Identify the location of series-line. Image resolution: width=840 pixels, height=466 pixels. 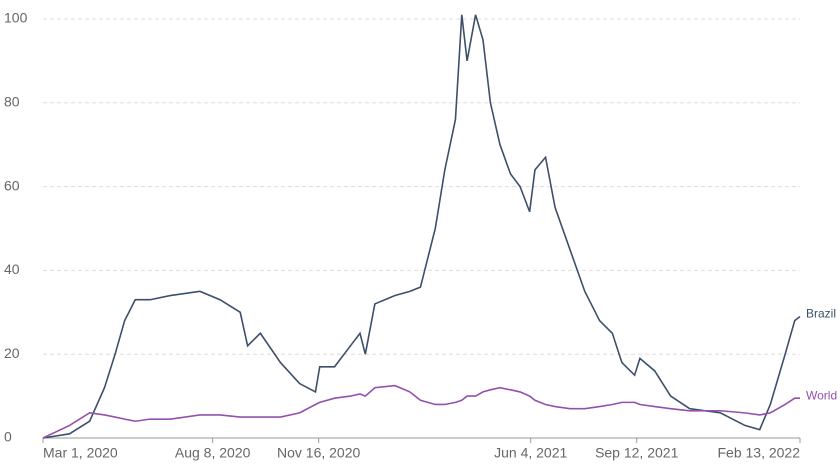
(421, 411).